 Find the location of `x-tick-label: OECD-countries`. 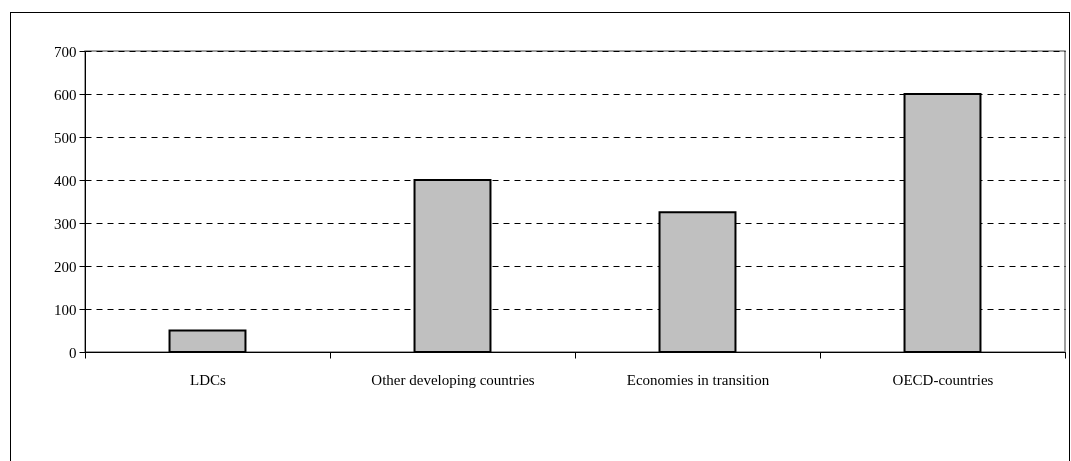

x-tick-label: OECD-countries is located at coordinates (943, 379).